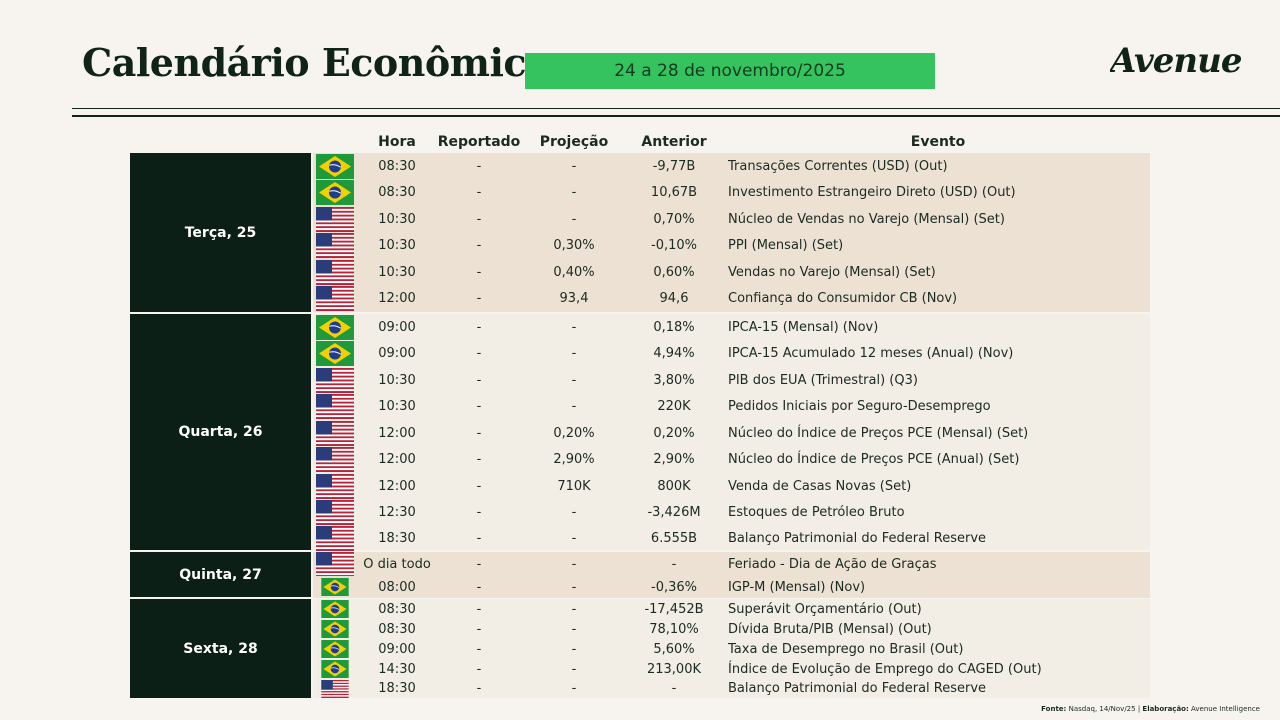  Describe the element at coordinates (859, 406) in the screenshot. I see `cell-evento: Pedidos Iniciais por Seguro-Desemprego` at that location.